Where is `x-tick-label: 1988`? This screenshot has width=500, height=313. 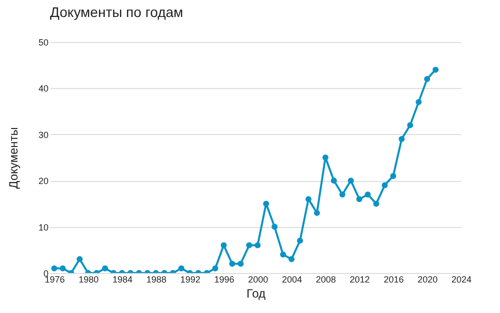 x-tick-label: 1988 is located at coordinates (156, 279).